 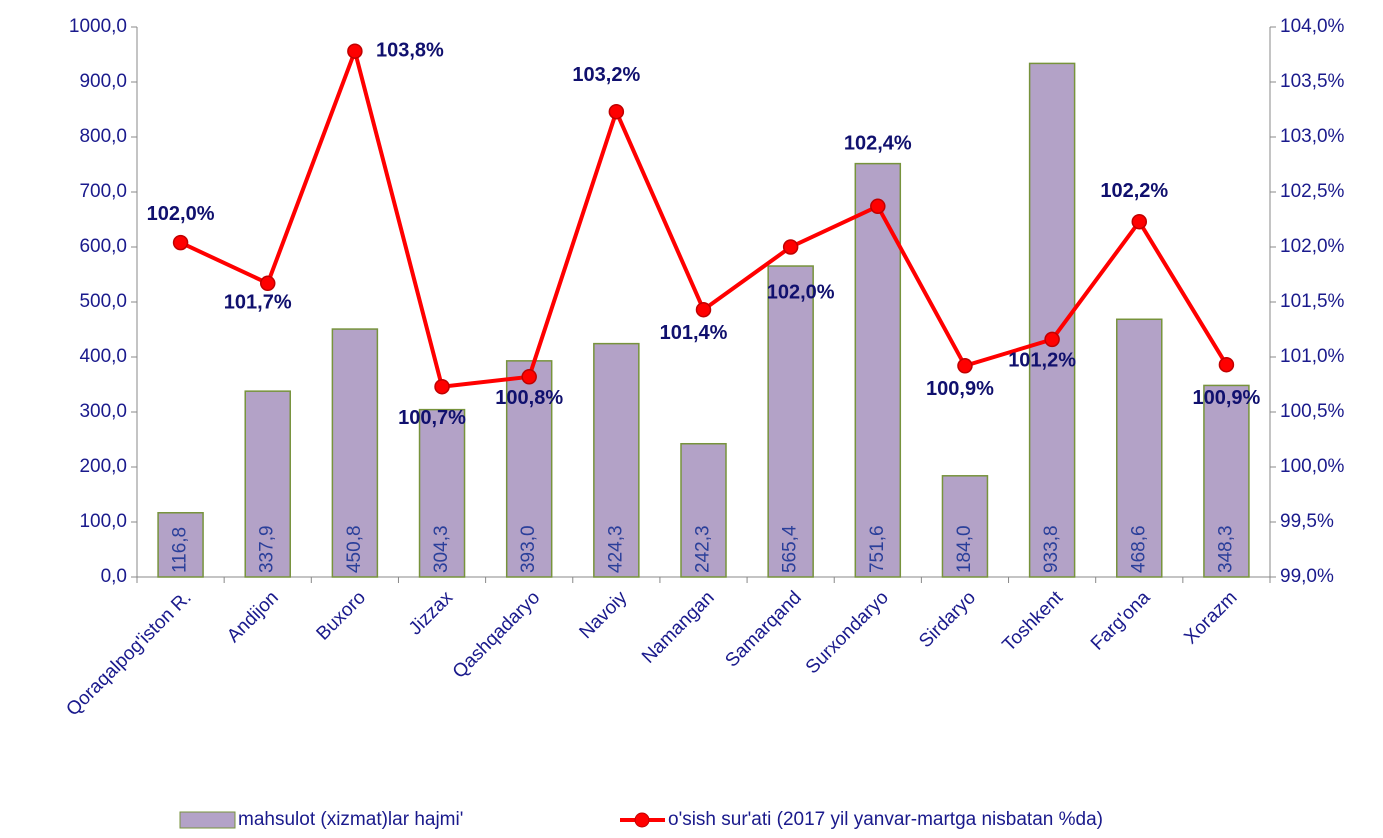 I want to click on line-value-label: 101,2%, so click(x=1042, y=361).